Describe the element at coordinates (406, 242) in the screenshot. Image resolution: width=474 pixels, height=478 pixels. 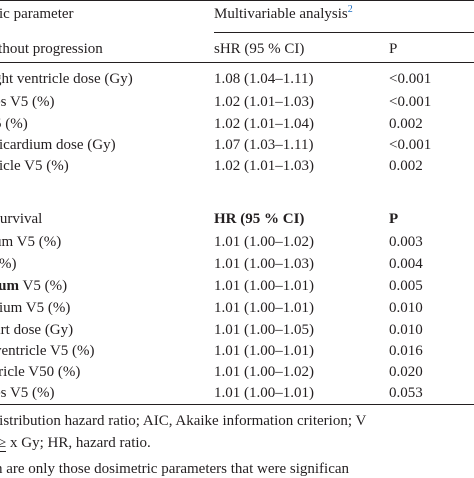
I see `row-p: 0.003` at that location.